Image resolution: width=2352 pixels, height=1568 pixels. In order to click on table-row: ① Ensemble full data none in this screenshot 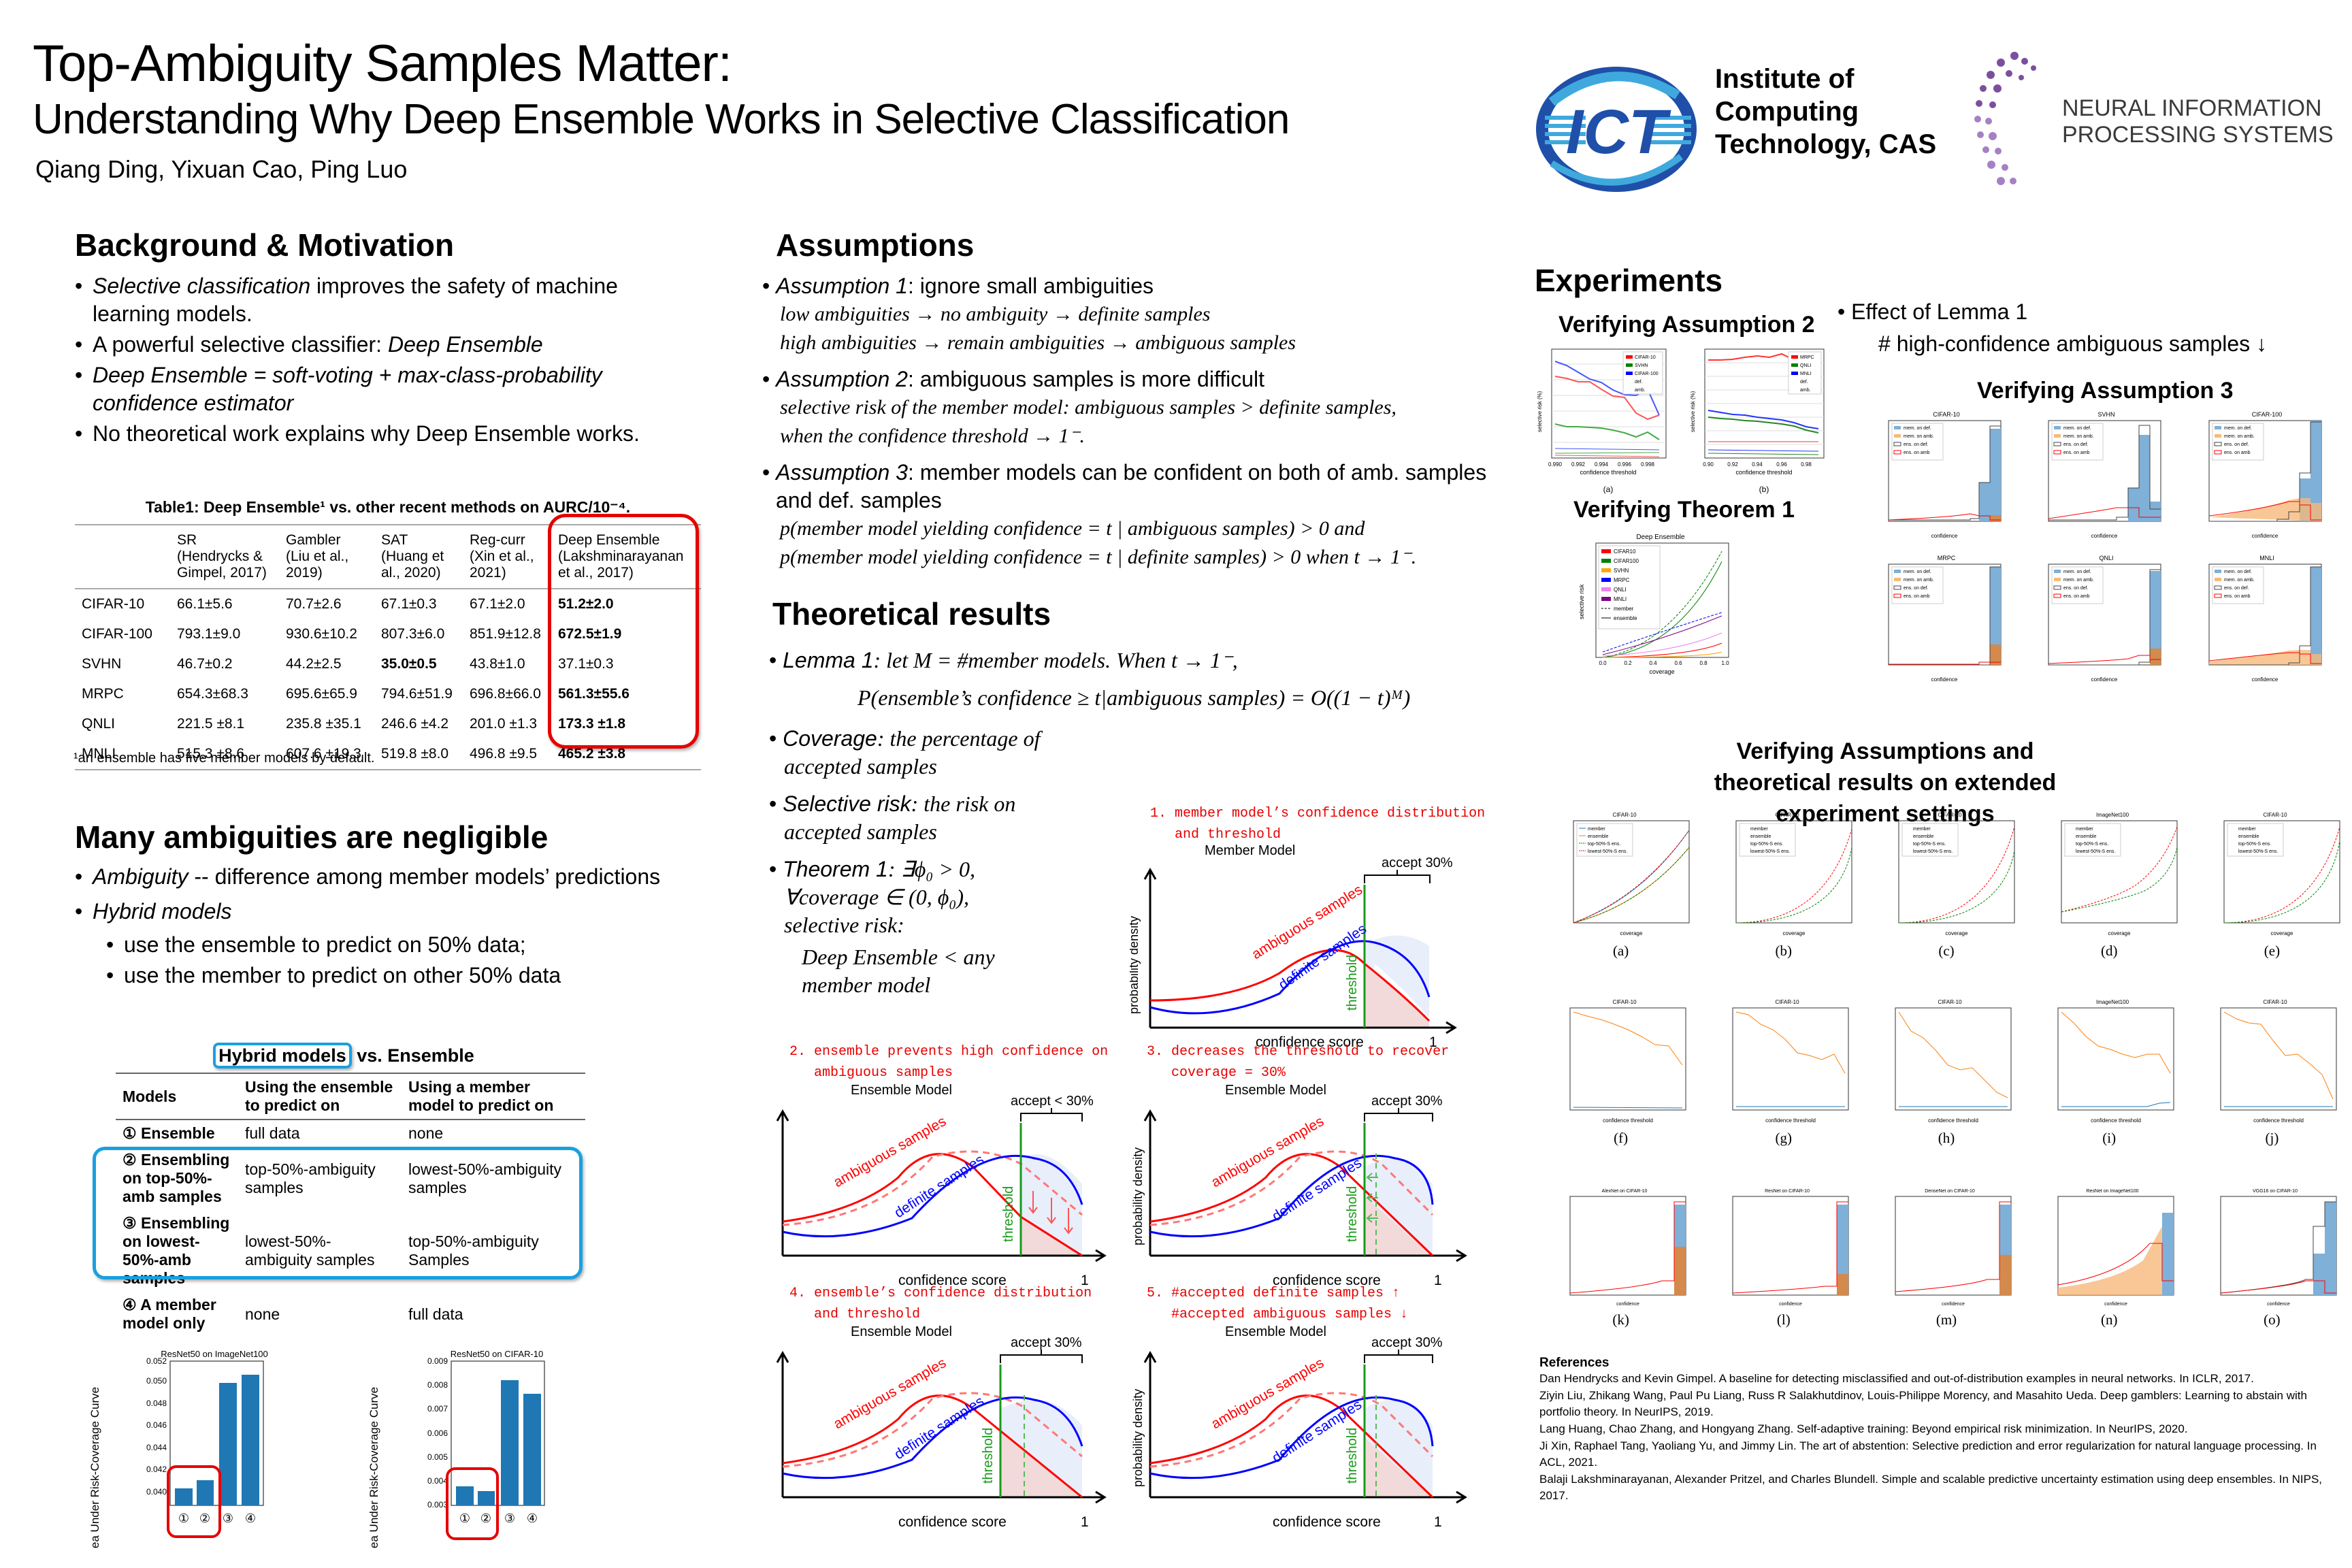, I will do `click(283, 1133)`.